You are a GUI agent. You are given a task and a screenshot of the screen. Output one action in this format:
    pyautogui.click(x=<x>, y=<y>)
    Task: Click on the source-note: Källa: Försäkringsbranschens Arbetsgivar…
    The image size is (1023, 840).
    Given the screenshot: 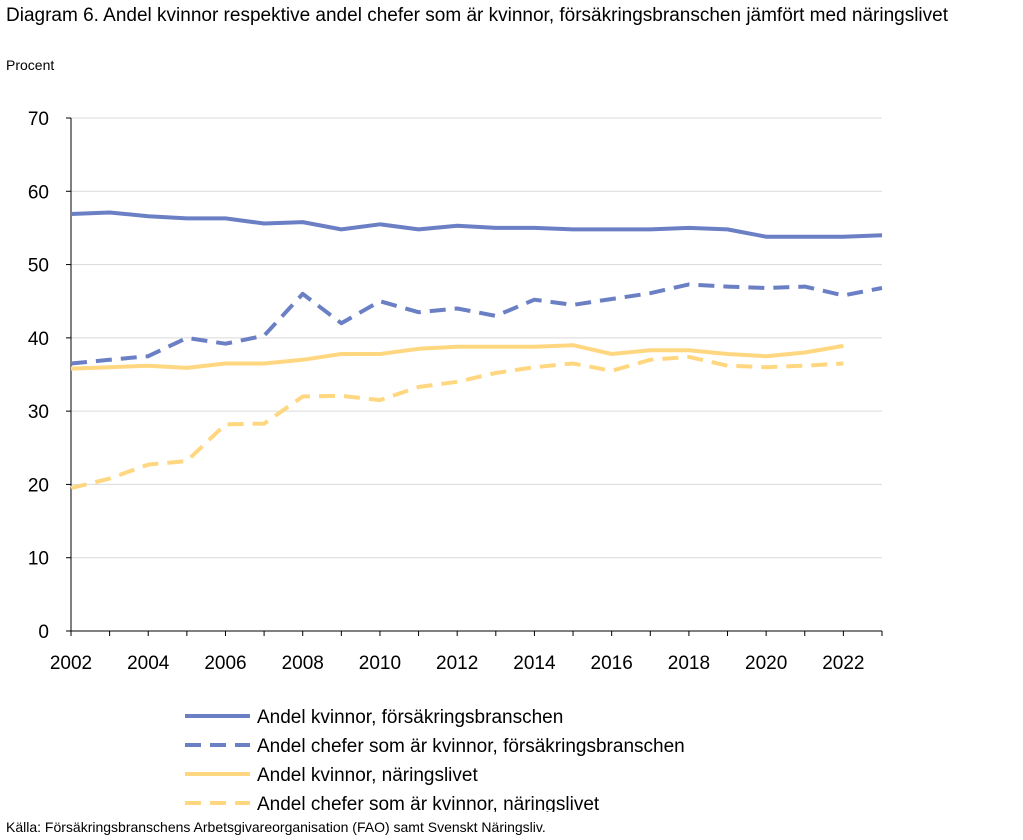 What is the action you would take?
    pyautogui.click(x=276, y=827)
    